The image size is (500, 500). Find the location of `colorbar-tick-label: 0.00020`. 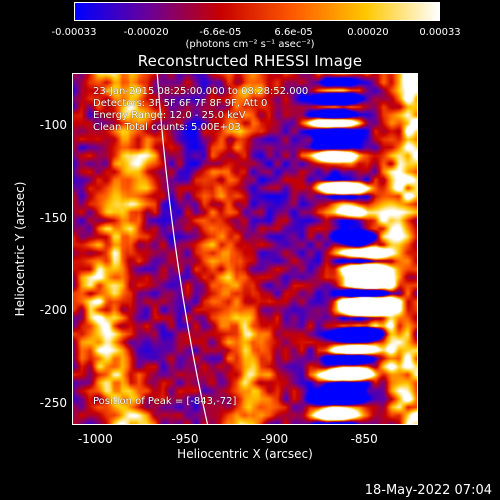

colorbar-tick-label: 0.00020 is located at coordinates (368, 32).